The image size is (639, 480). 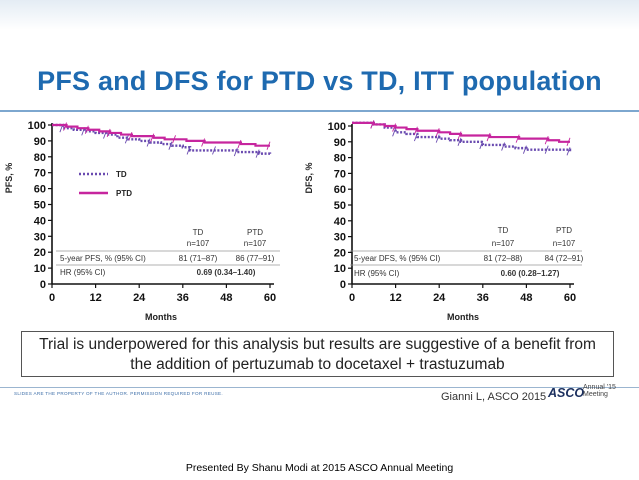 I want to click on dfs-ytick-label-80: 80, so click(x=340, y=159).